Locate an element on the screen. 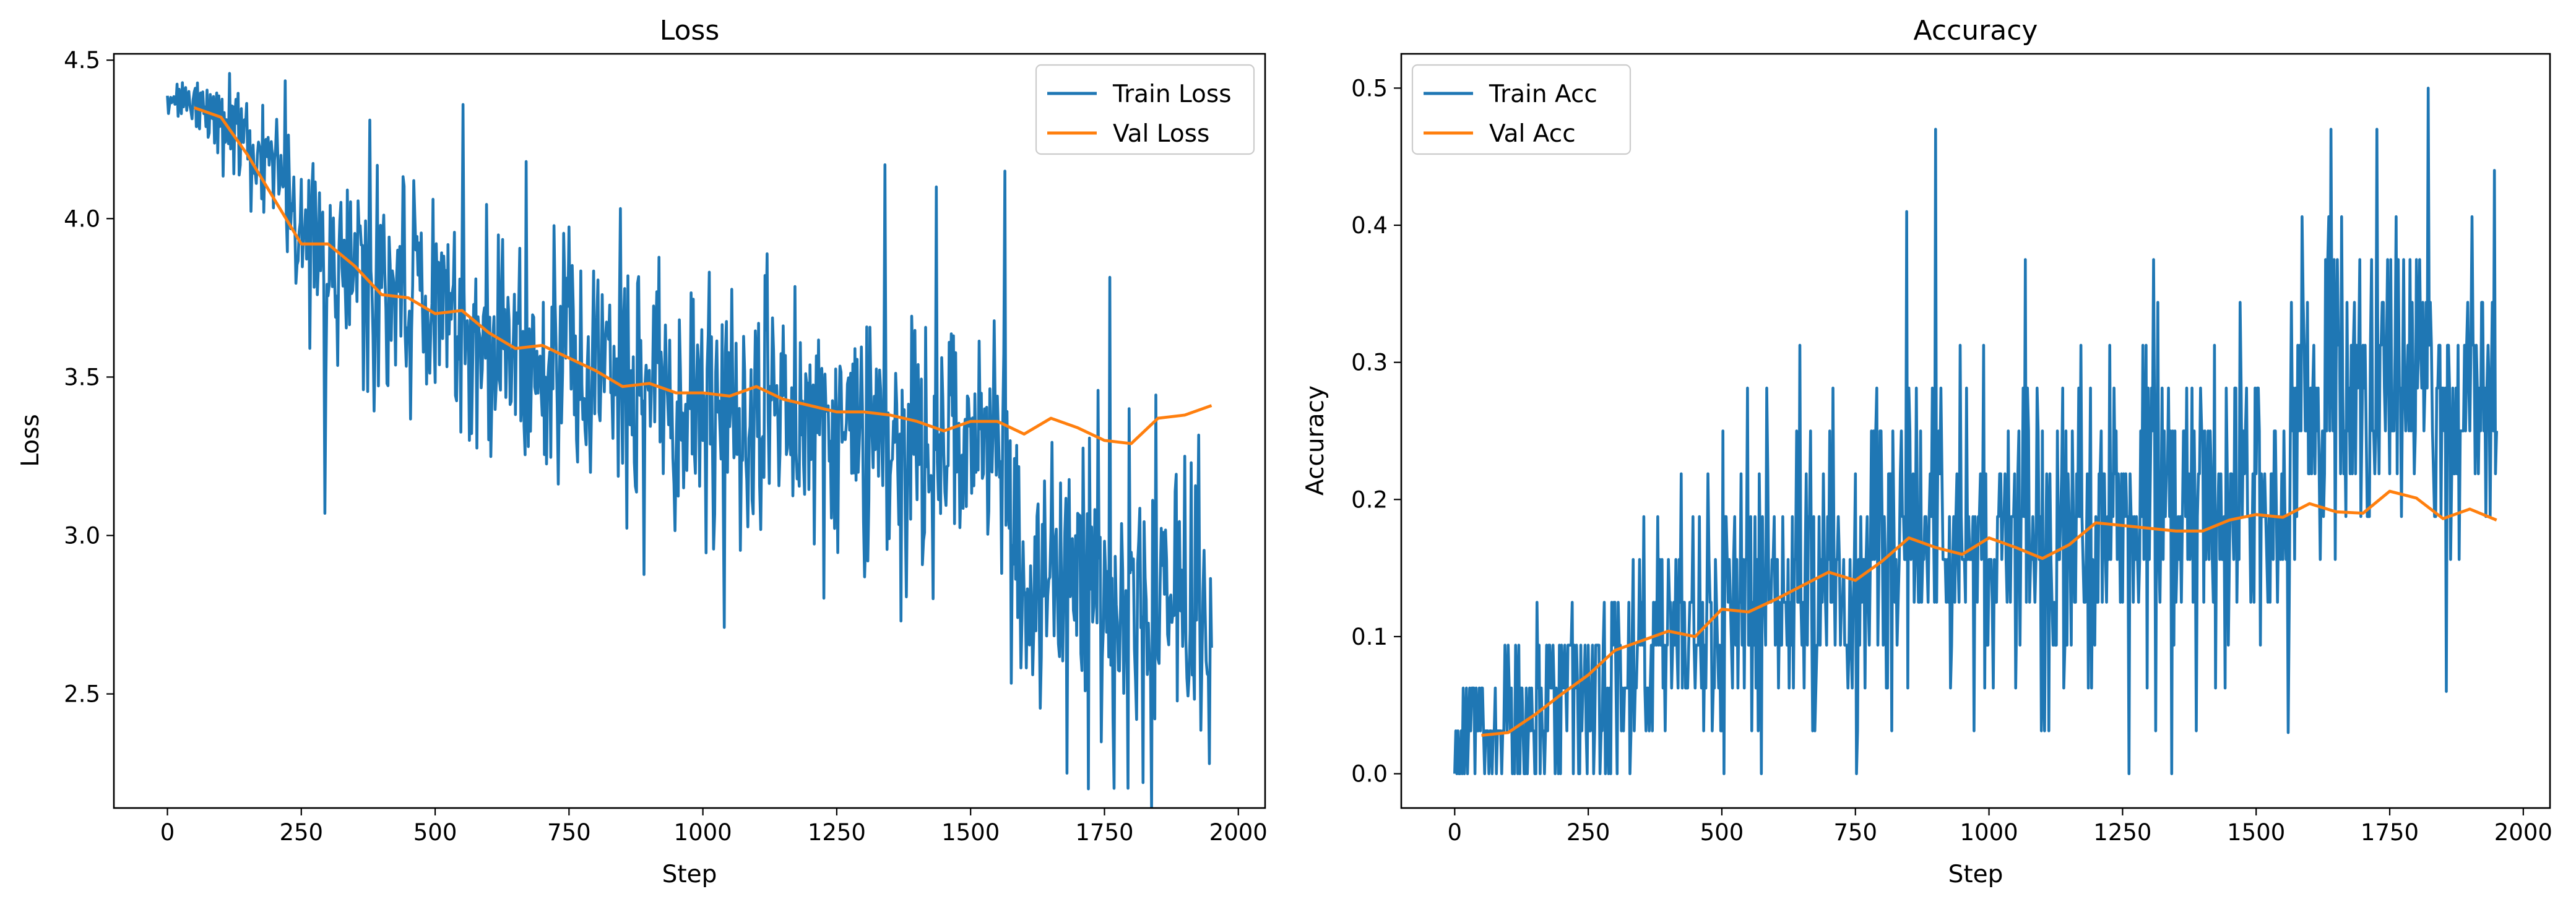  loss-y-tick-label: 3.0 is located at coordinates (82, 536).